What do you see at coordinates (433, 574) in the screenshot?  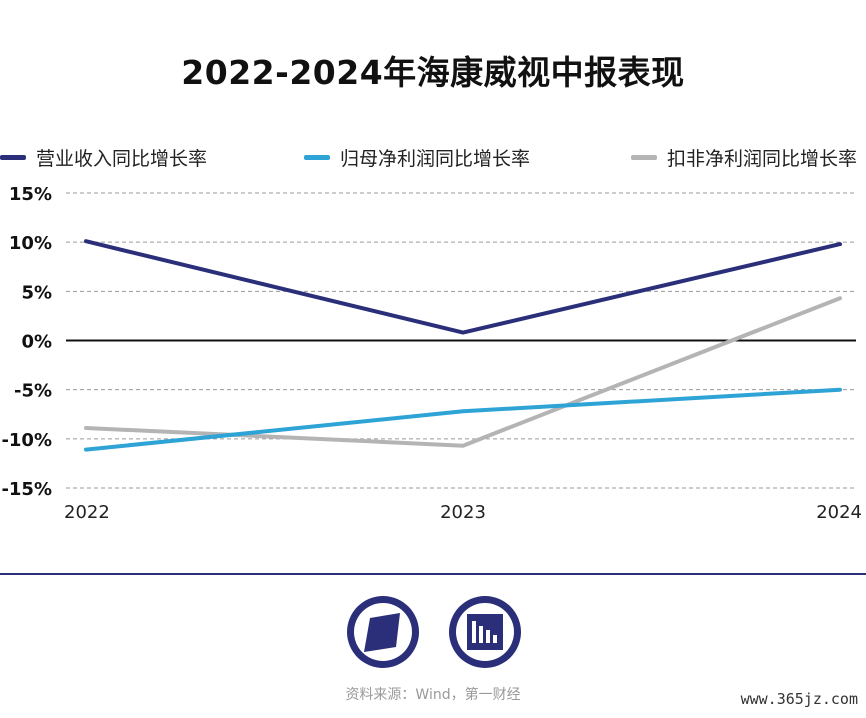 I see `footer-divider` at bounding box center [433, 574].